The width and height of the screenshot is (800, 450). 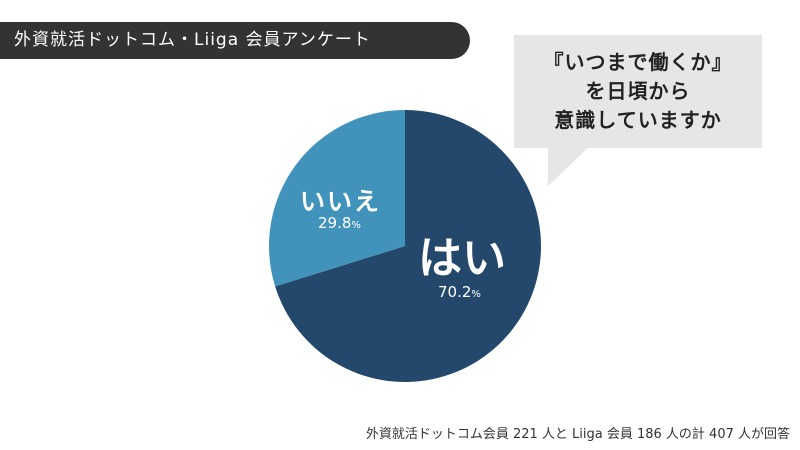 I want to click on question-callout: 『いつまで働くか』 を日頃から 意識していますか, so click(x=638, y=91).